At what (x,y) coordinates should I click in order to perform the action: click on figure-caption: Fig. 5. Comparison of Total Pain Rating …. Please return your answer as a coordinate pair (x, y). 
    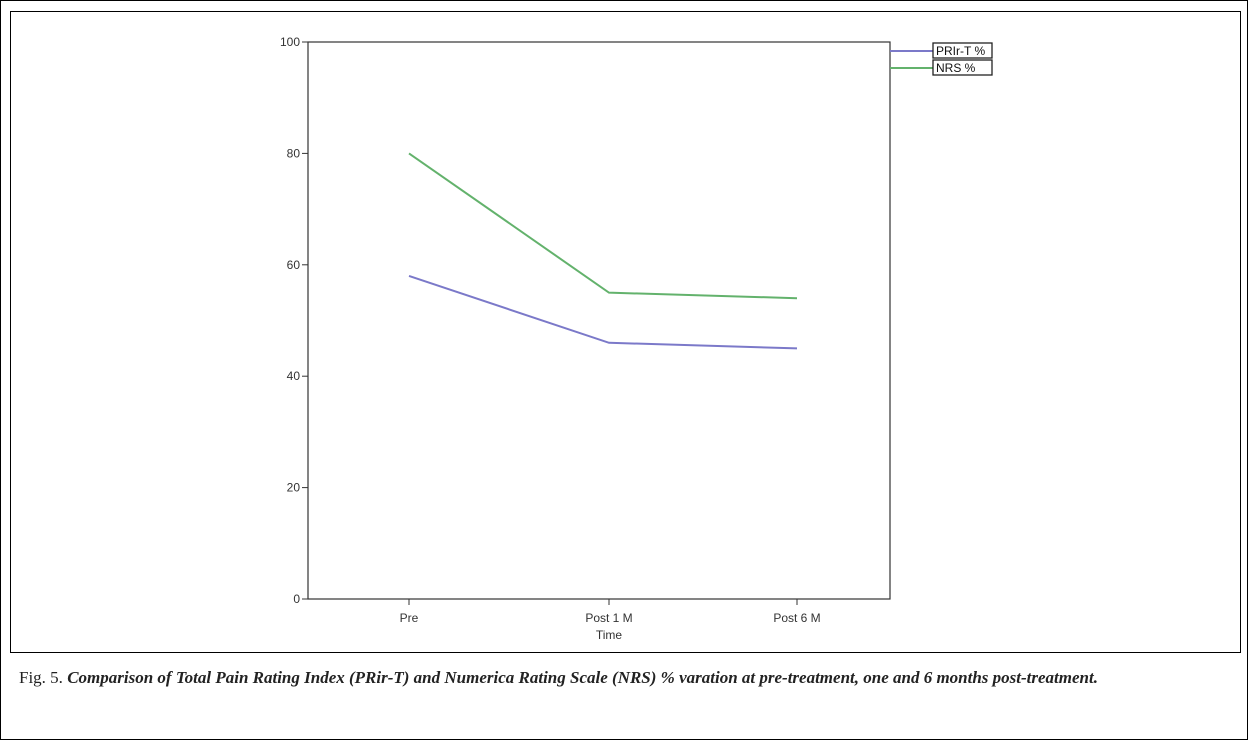
    Looking at the image, I should click on (626, 677).